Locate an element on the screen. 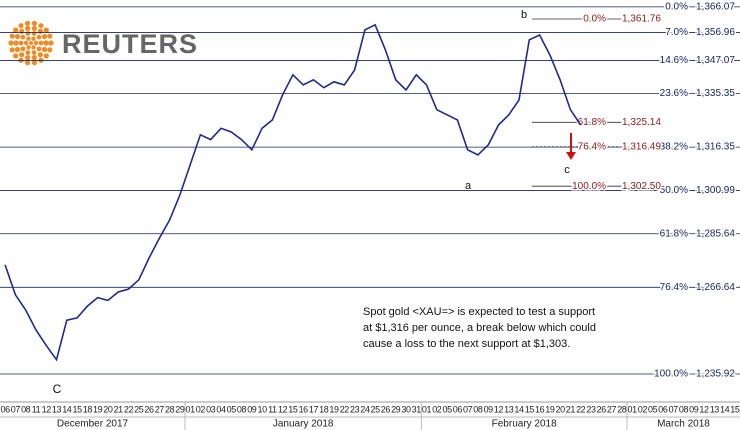 This screenshot has height=430, width=740. x-tick-label: 06 is located at coordinates (458, 409).